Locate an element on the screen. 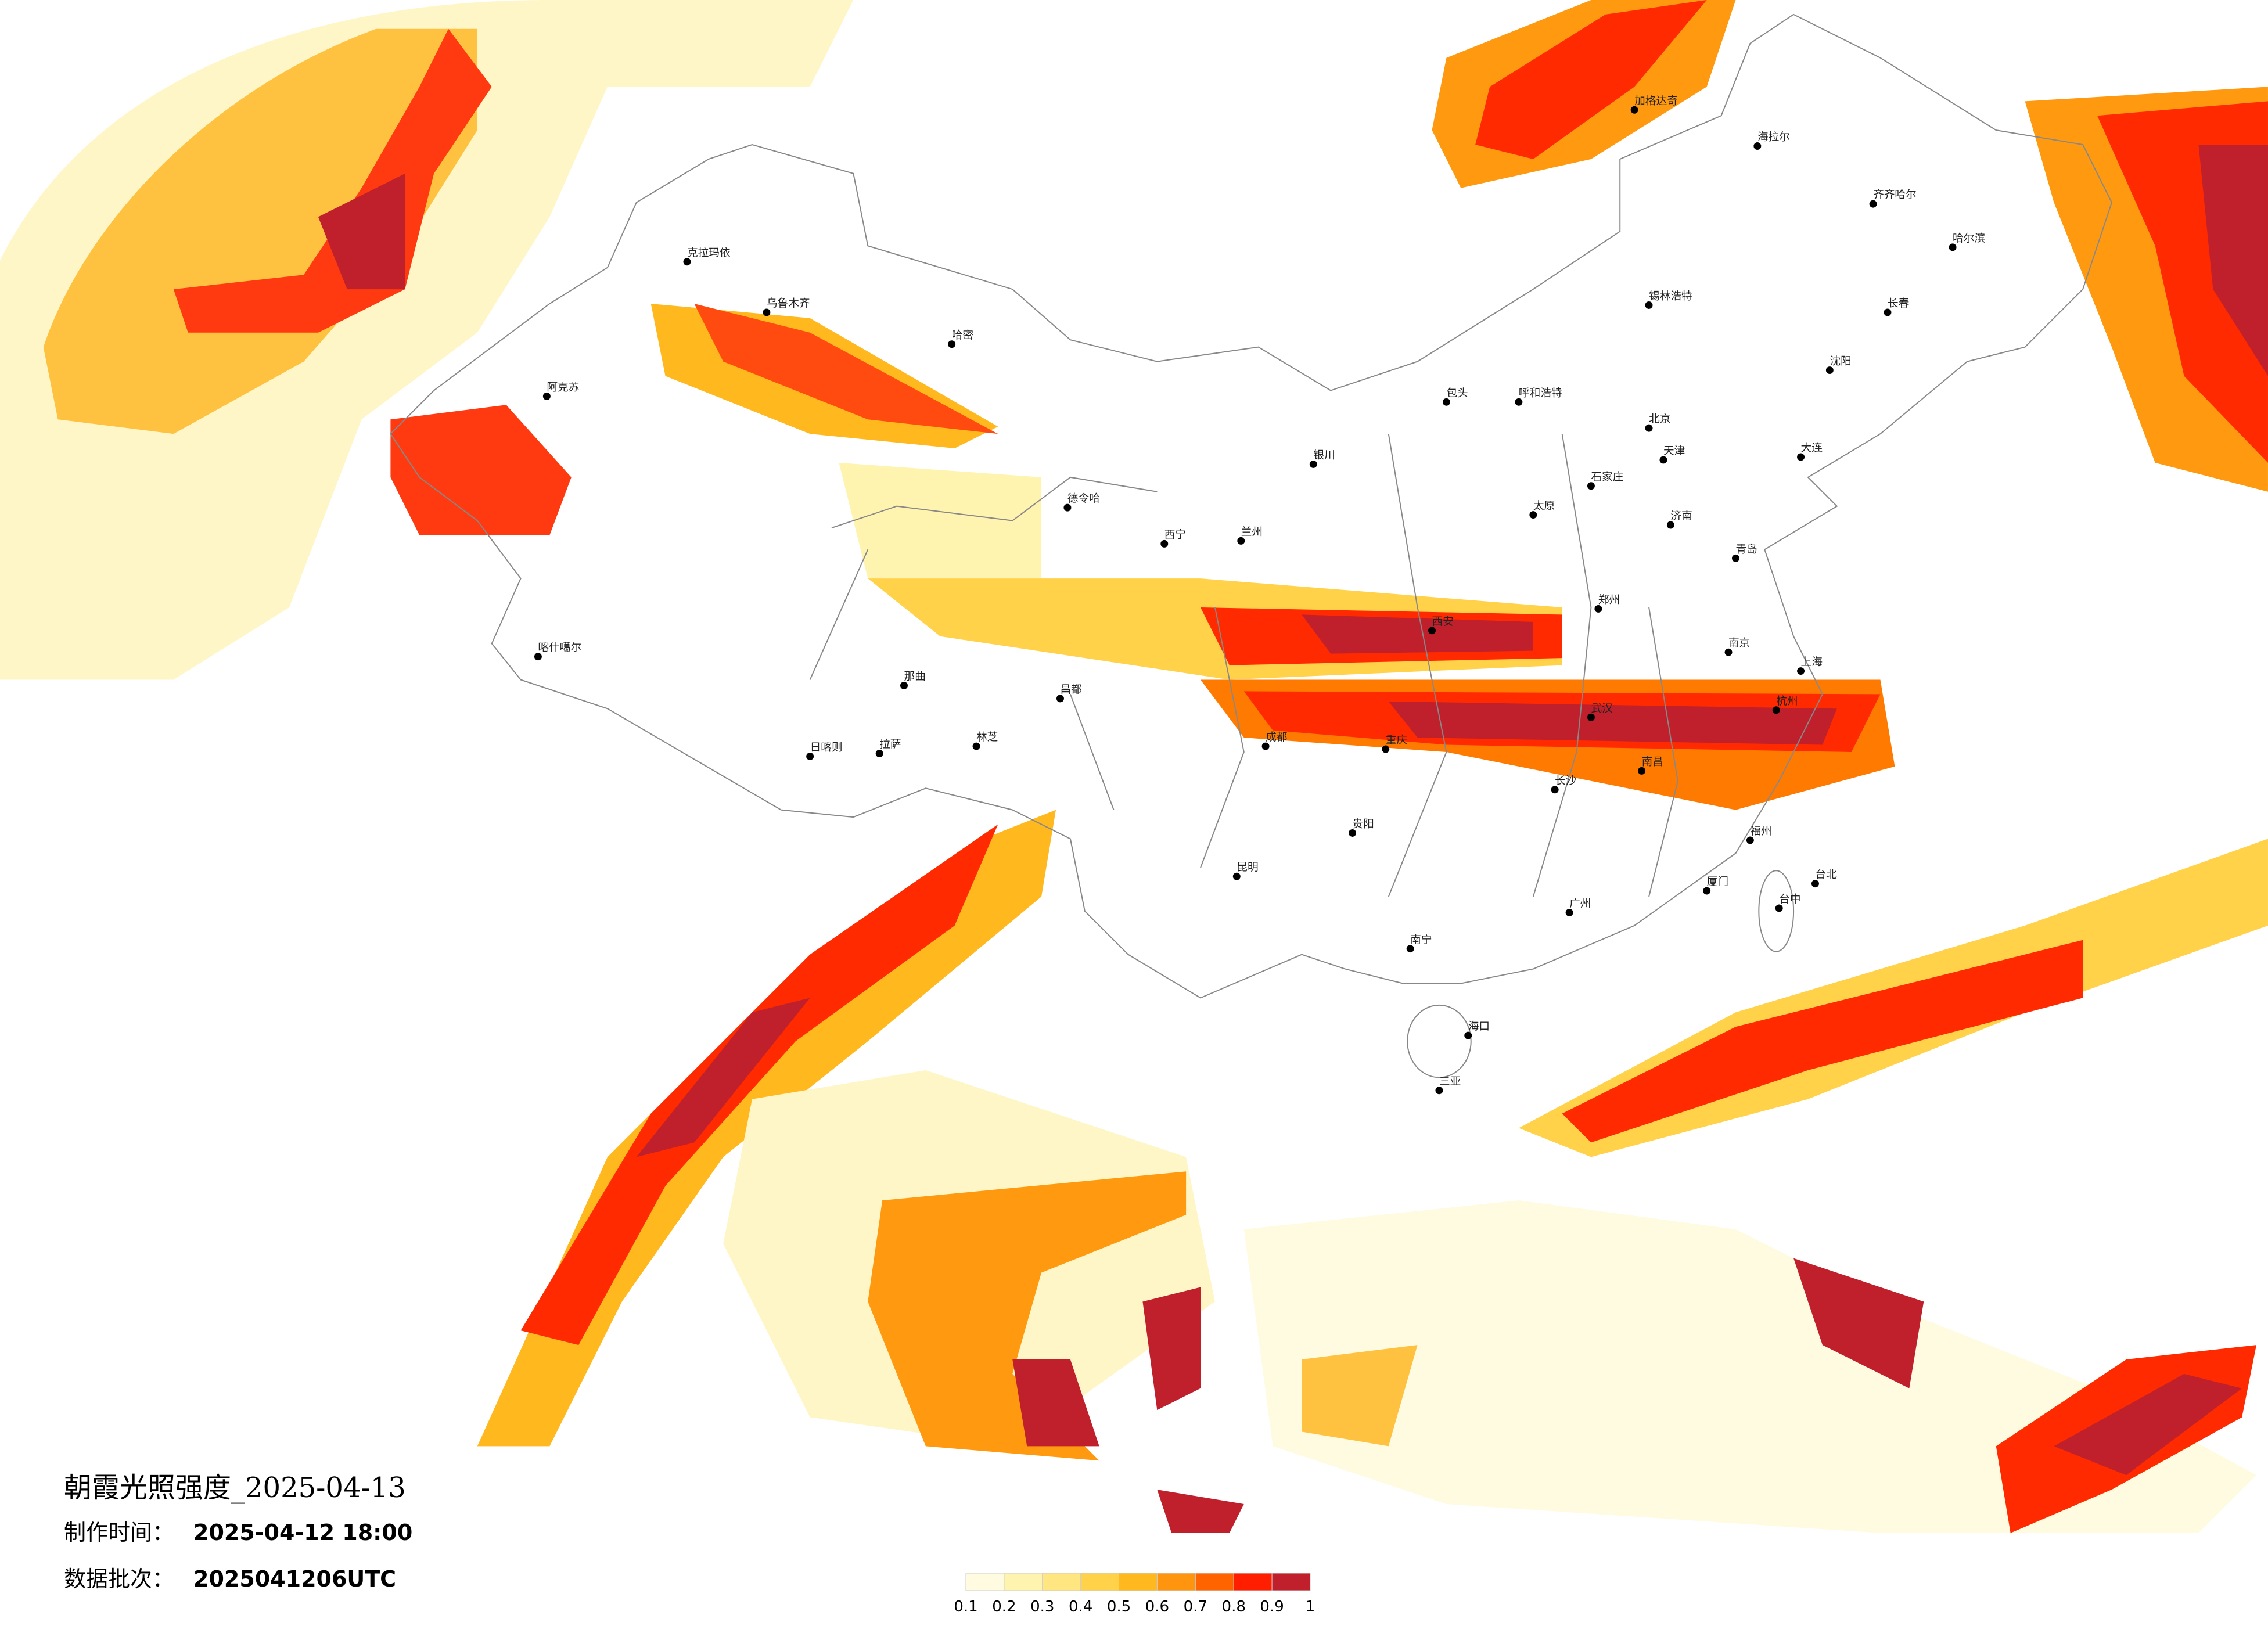  city-label: 厦门 is located at coordinates (1717, 882).